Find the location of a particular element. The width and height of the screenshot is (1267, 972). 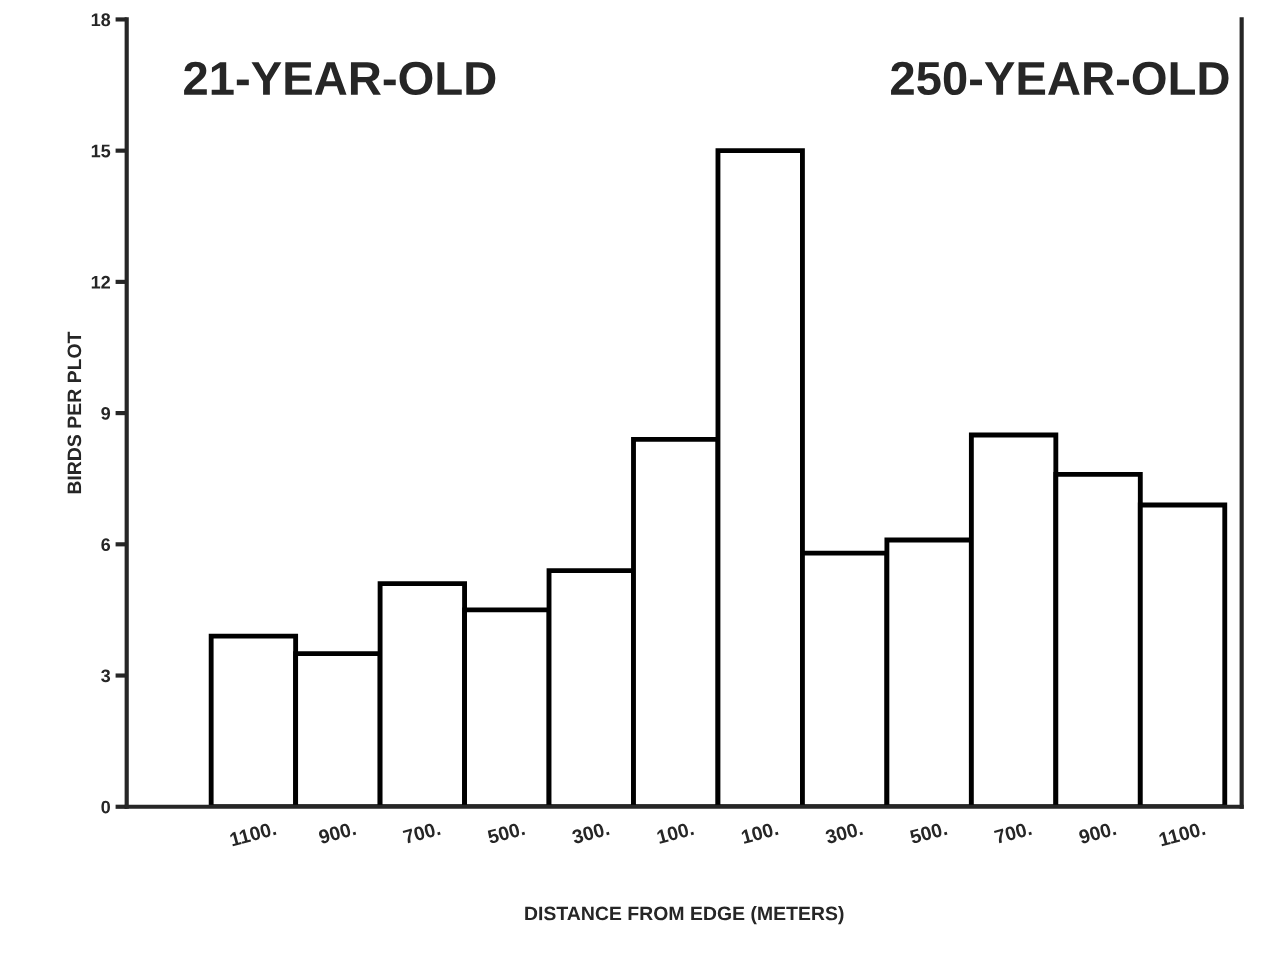

y-tick-label: 6 is located at coordinates (106, 545).